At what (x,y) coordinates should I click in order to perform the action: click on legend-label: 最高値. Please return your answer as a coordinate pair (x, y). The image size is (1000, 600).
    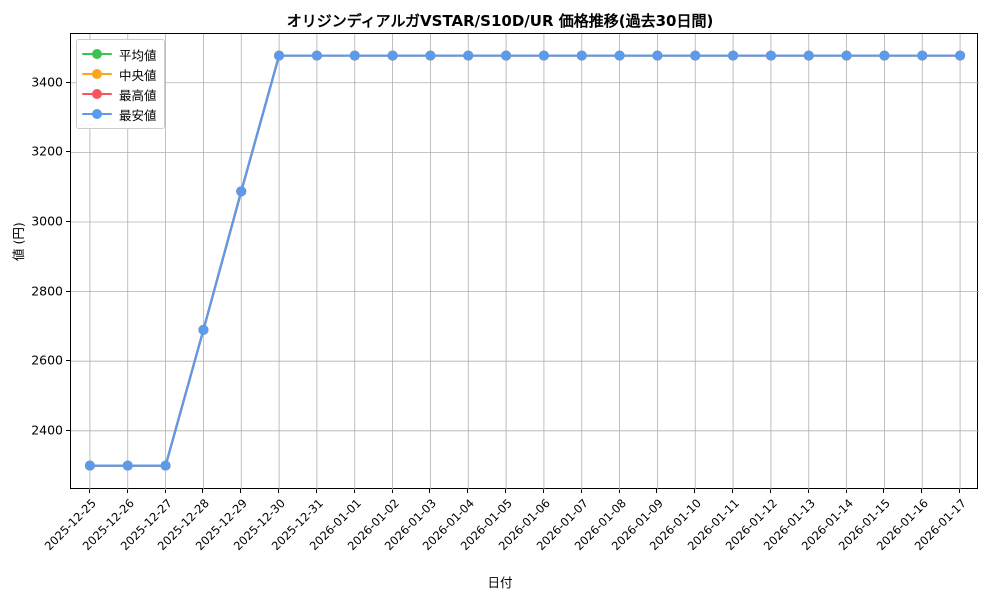
    Looking at the image, I should click on (138, 95).